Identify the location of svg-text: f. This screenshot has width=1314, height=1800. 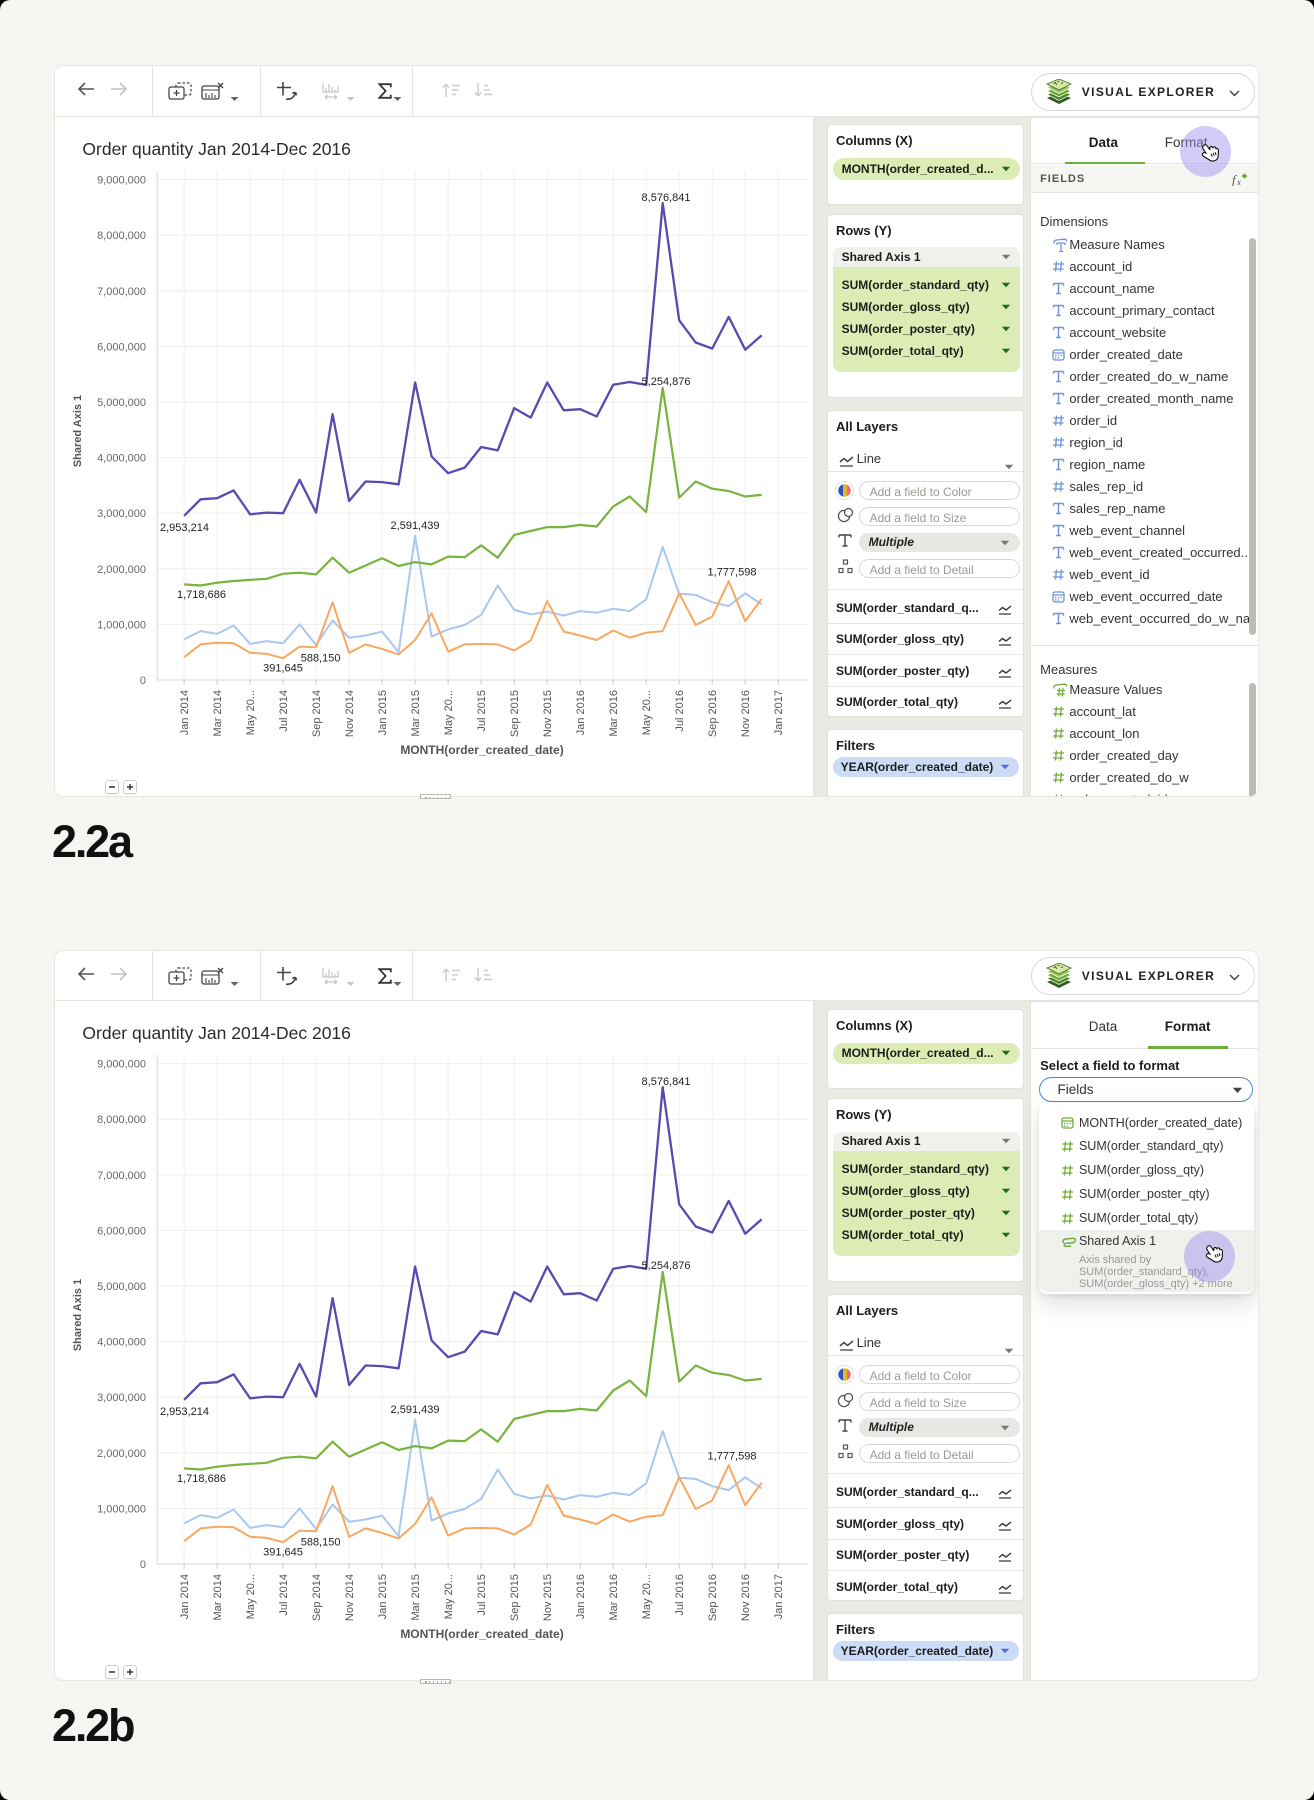
(1235, 179).